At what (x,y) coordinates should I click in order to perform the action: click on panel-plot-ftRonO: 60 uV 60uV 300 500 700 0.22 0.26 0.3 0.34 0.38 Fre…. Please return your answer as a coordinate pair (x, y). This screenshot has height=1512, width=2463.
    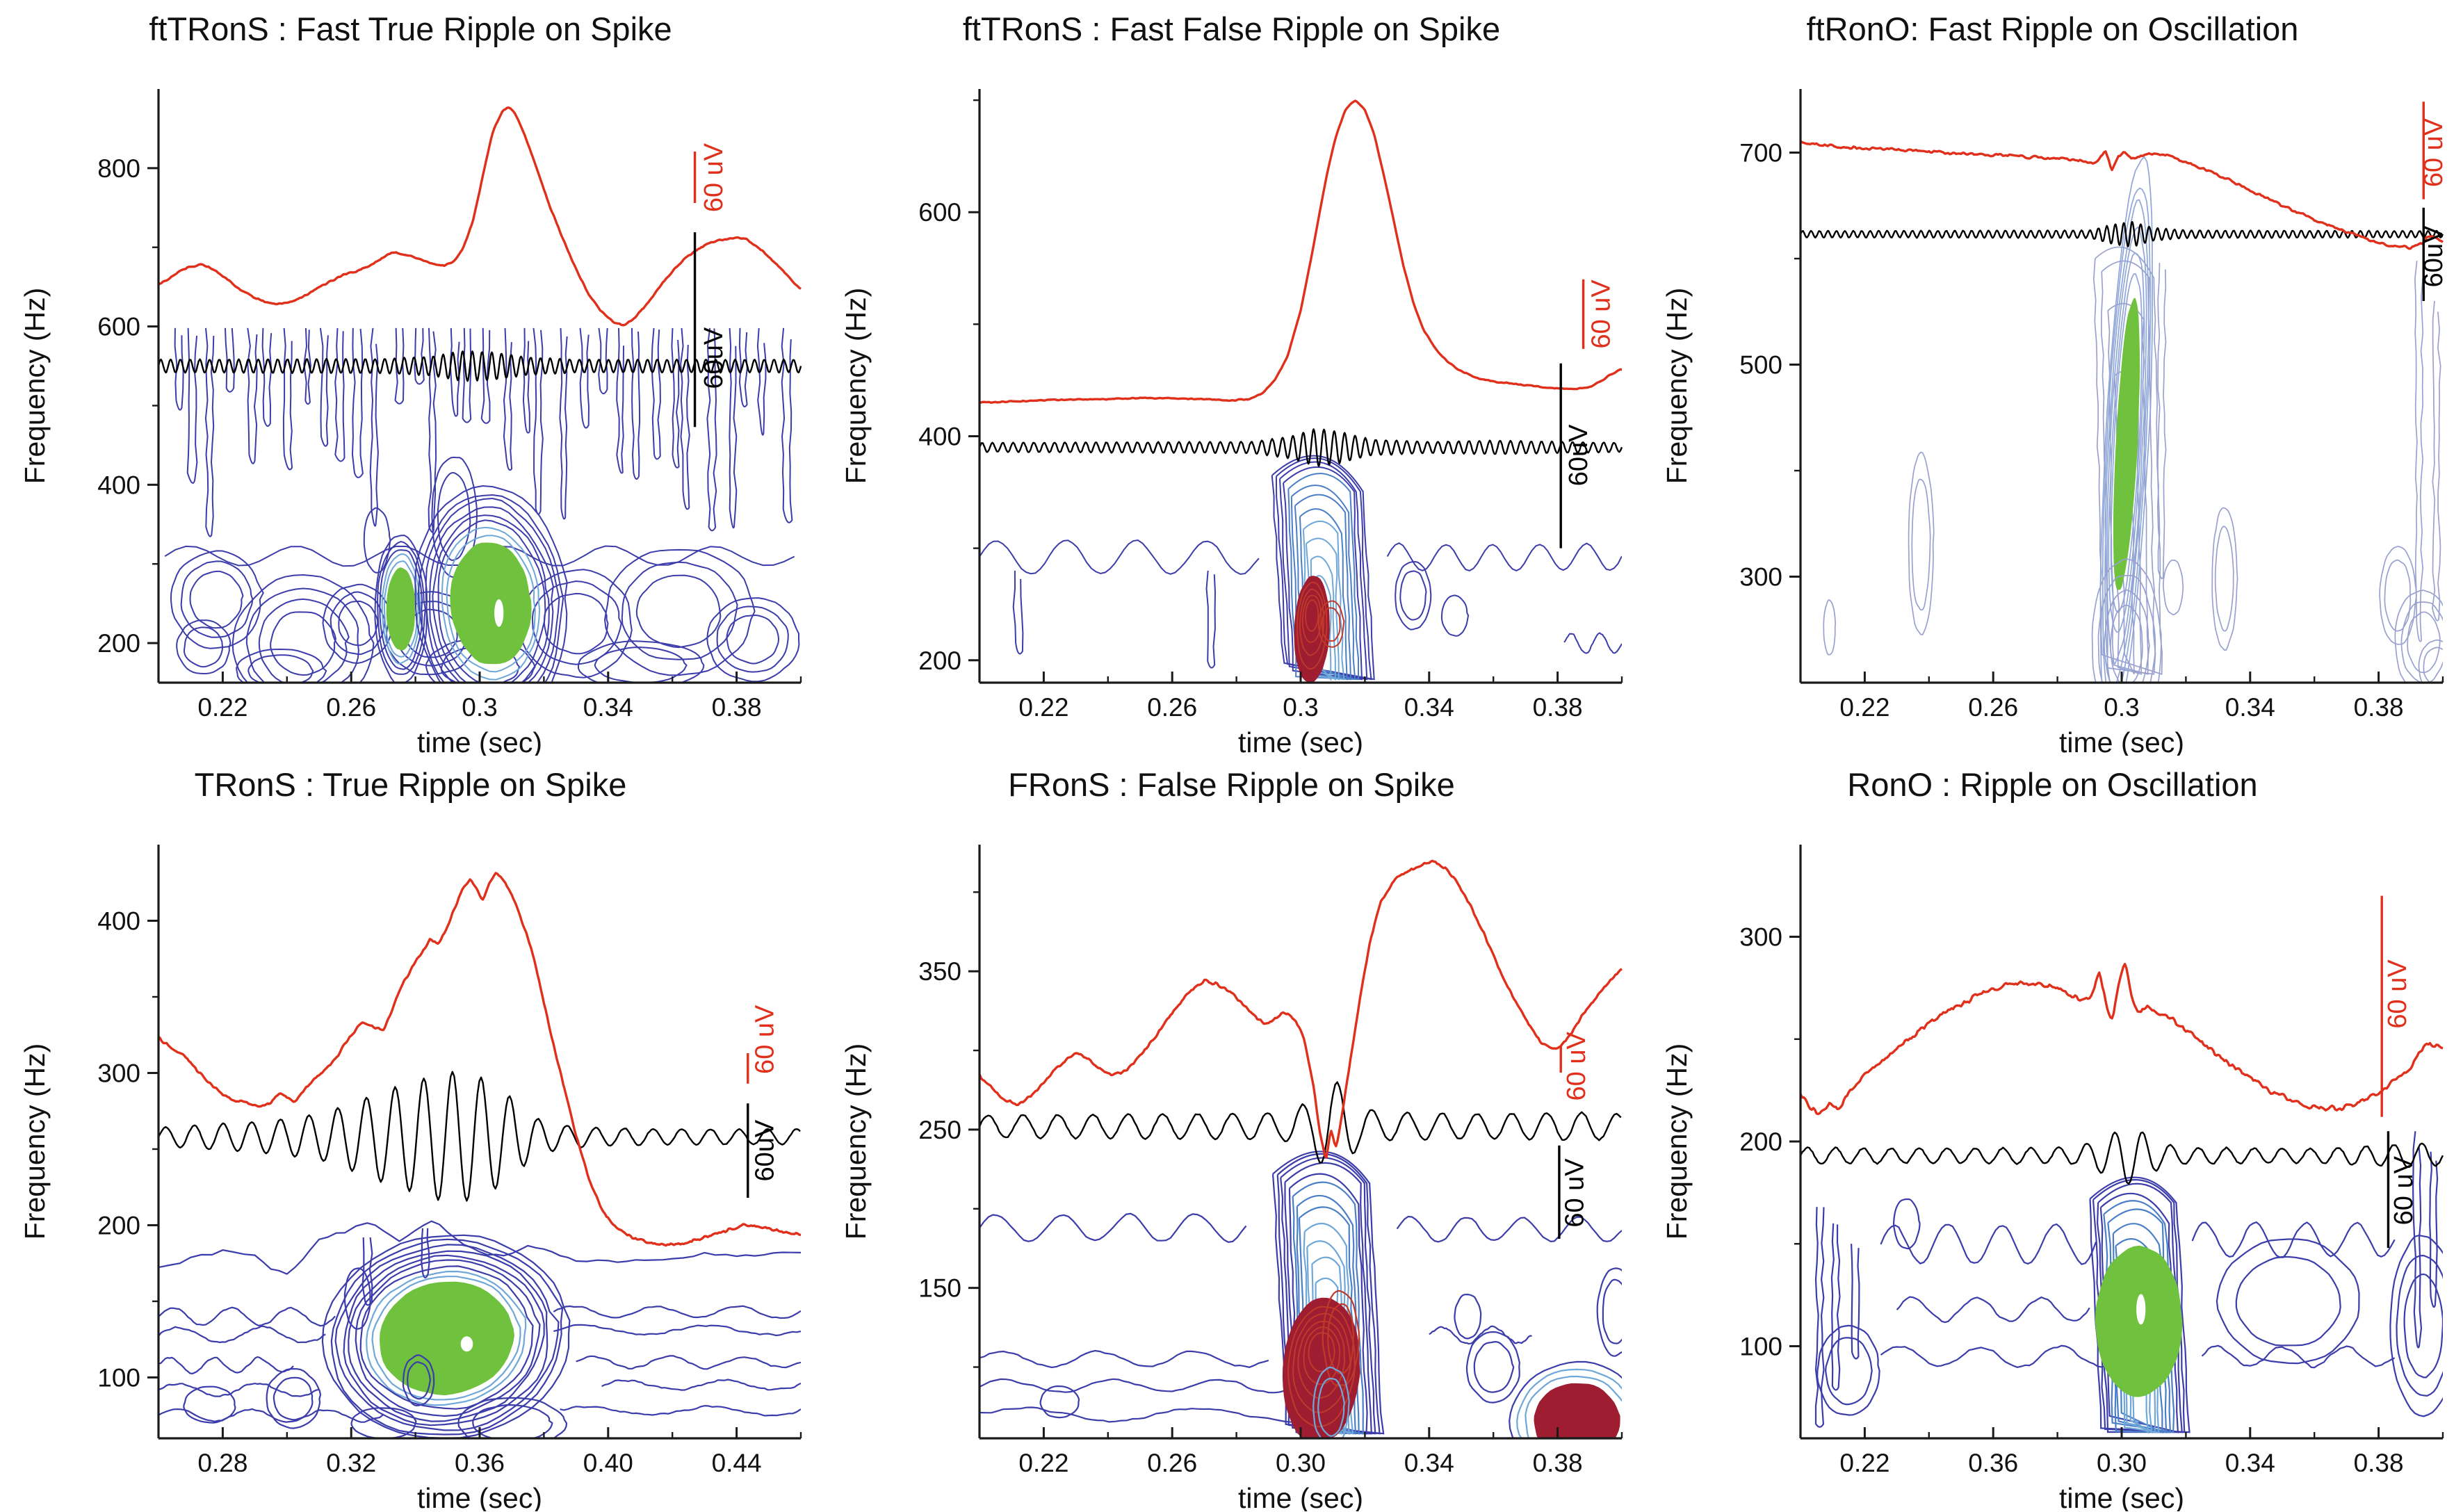
    Looking at the image, I should click on (2054, 423).